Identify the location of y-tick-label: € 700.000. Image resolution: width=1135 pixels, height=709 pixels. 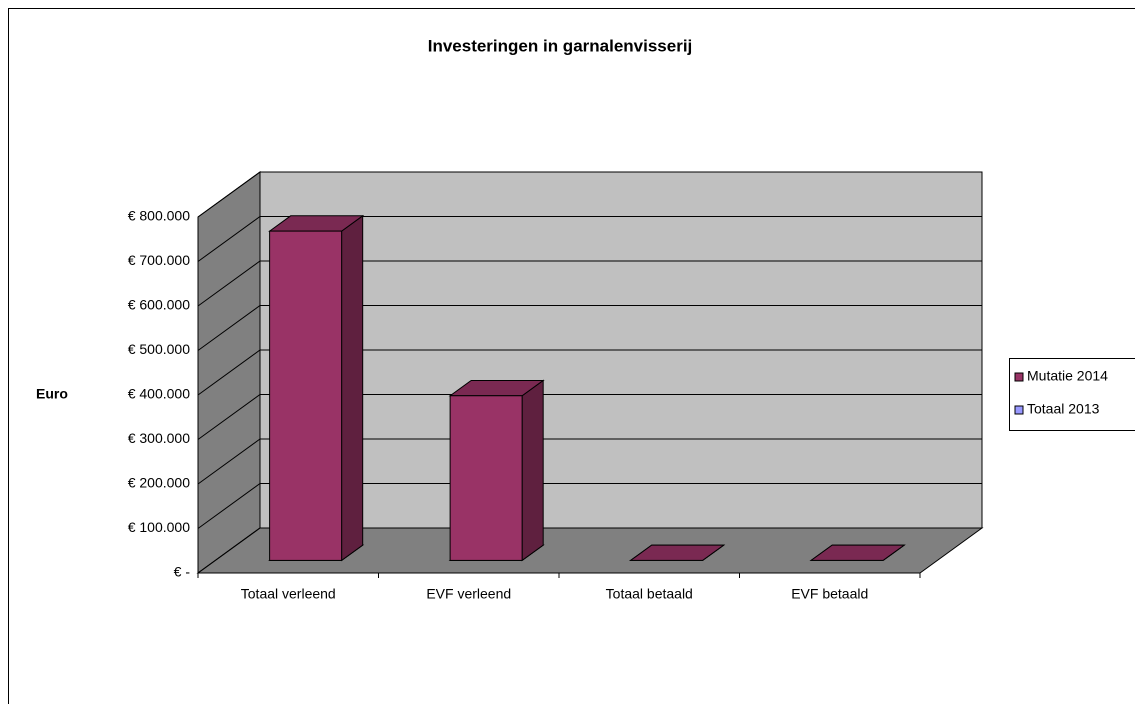
(159, 260).